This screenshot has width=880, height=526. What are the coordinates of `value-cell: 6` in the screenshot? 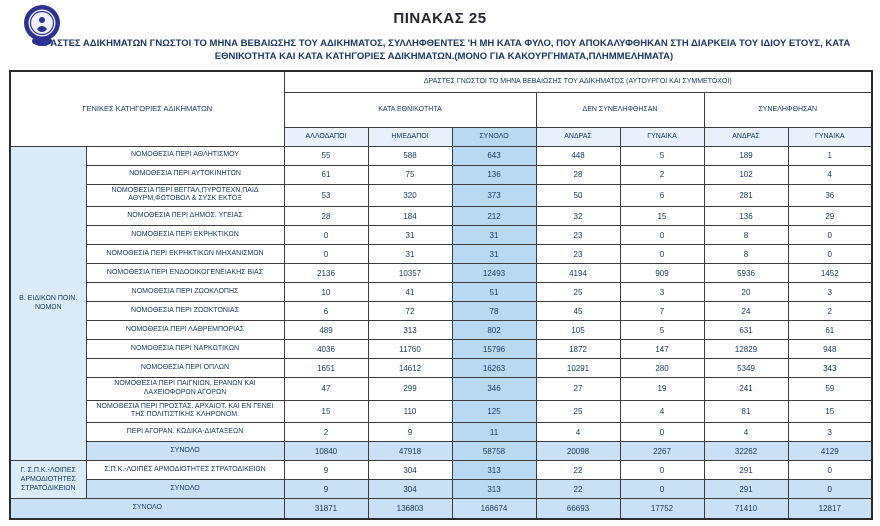 It's located at (662, 195).